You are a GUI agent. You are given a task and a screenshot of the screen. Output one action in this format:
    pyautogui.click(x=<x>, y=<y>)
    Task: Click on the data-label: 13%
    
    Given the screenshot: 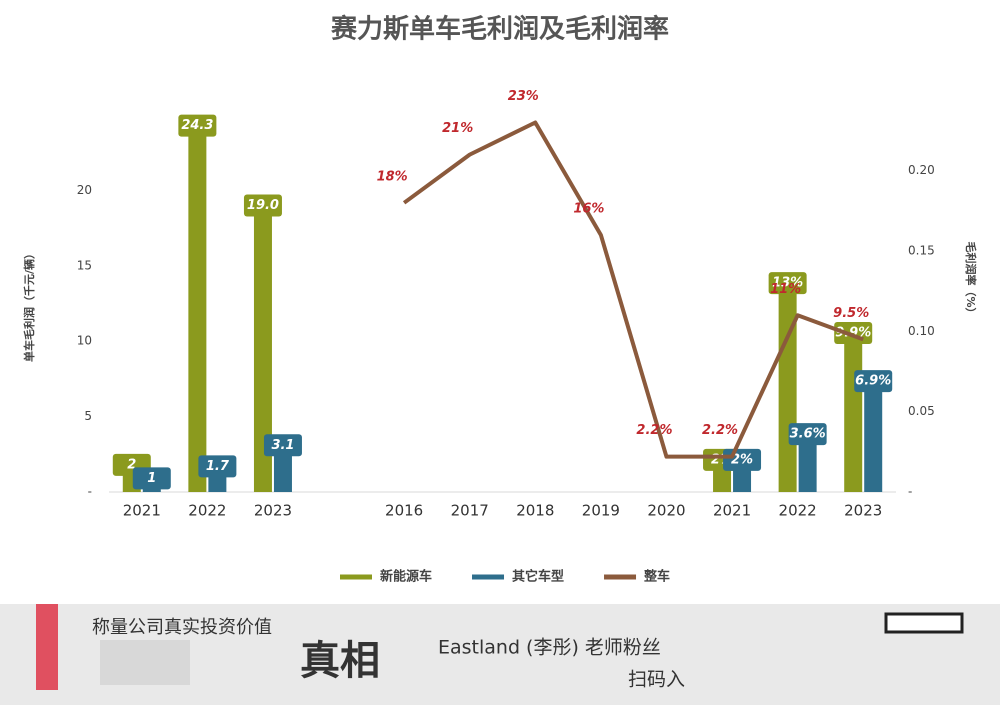 What is the action you would take?
    pyautogui.click(x=787, y=283)
    